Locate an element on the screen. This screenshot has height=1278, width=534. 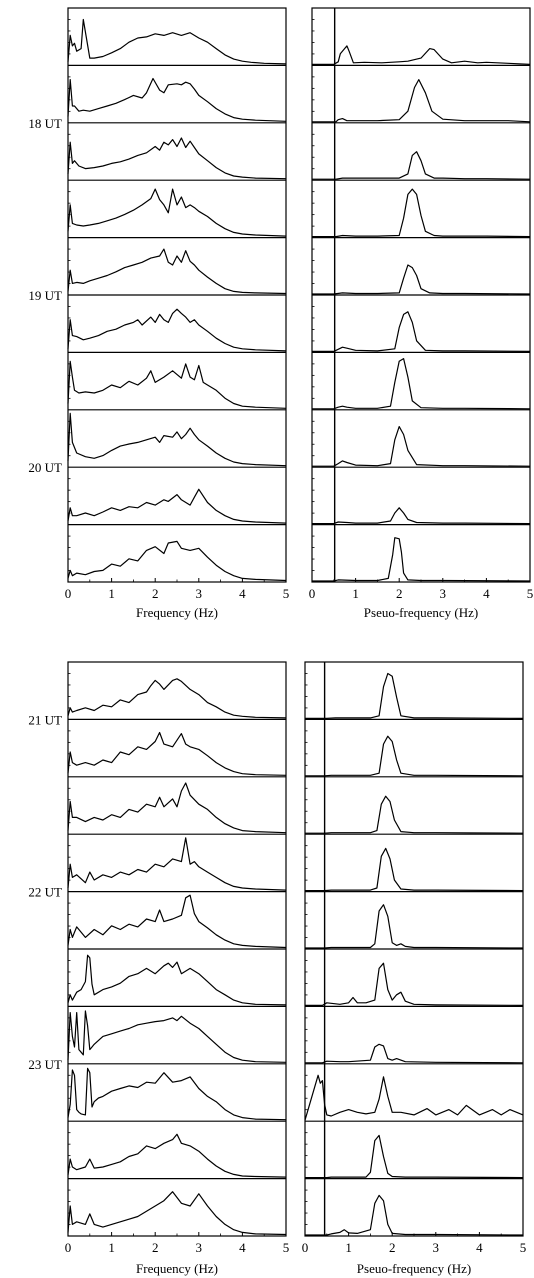
time-label: 21 UT is located at coordinates (45, 719).